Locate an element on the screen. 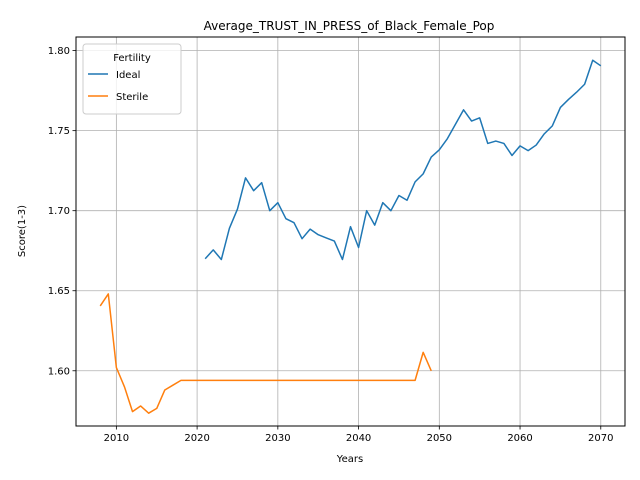 Image resolution: width=640 pixels, height=480 pixels. x-tick-label: 2020 is located at coordinates (196, 438).